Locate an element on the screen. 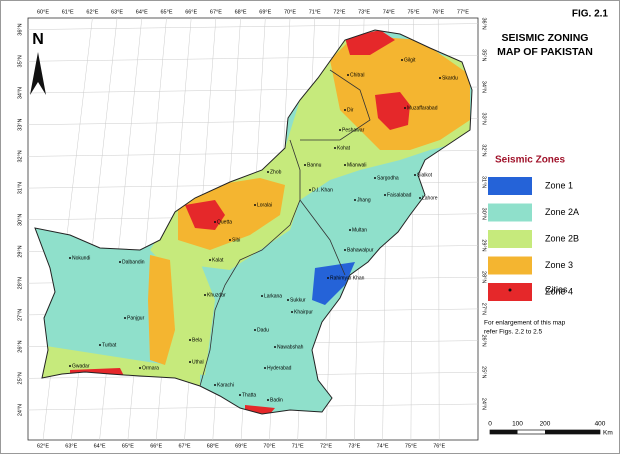 The width and height of the screenshot is (620, 454). city-label: Khuzdar is located at coordinates (216, 295).